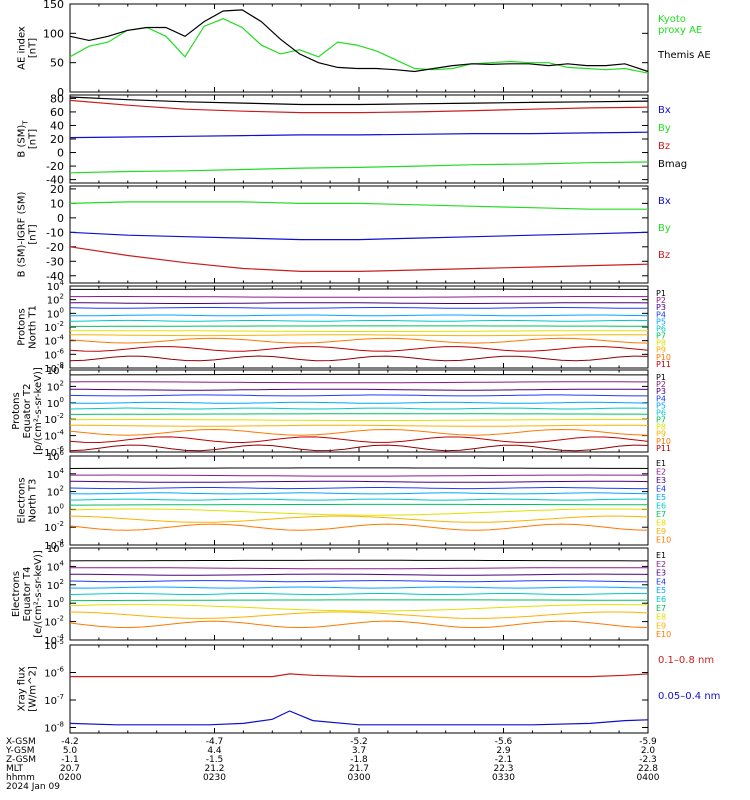  What do you see at coordinates (22, 689) in the screenshot?
I see `y-axis-label: Xray flux` at bounding box center [22, 689].